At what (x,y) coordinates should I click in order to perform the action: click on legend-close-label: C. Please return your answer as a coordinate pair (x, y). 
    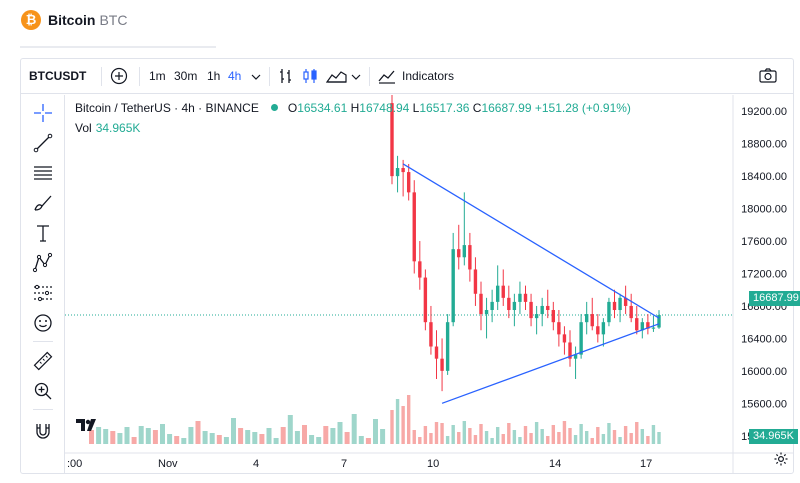
    Looking at the image, I should click on (477, 108).